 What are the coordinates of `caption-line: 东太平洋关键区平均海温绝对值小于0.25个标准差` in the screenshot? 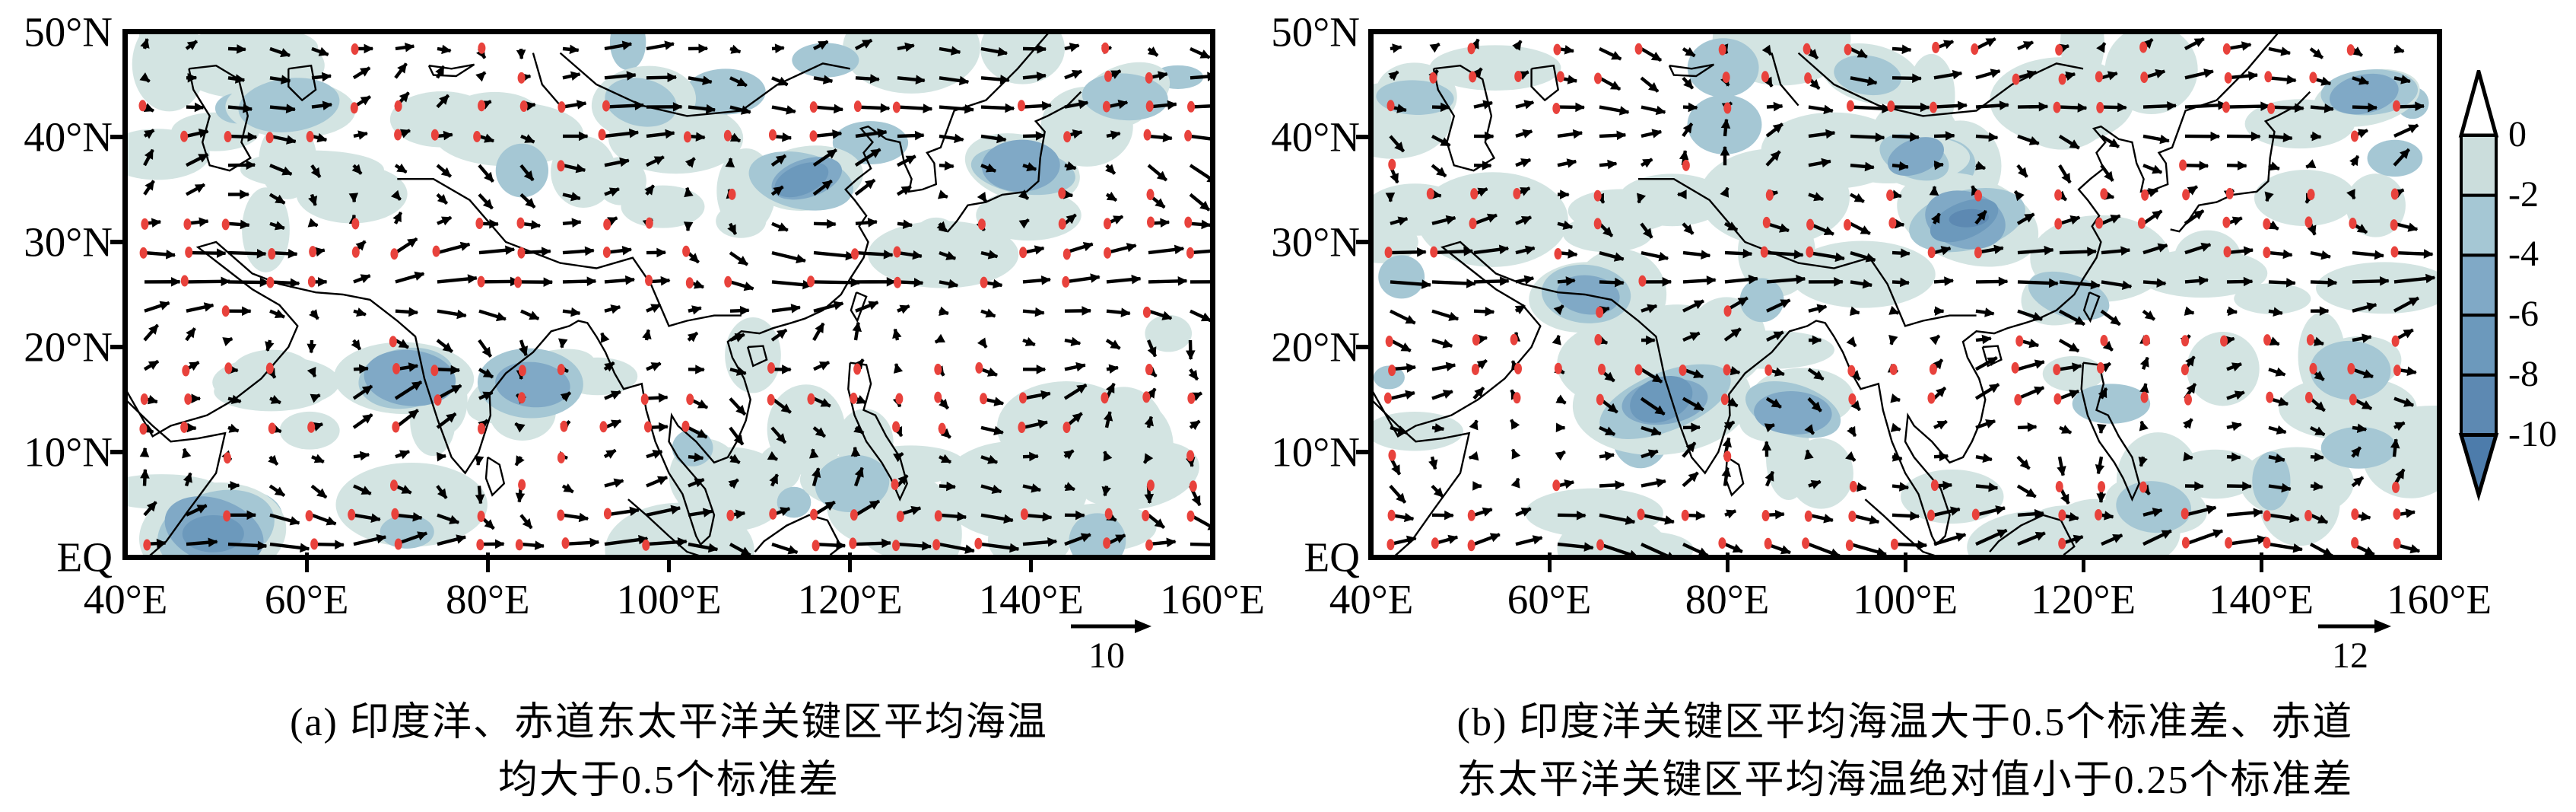 It's located at (1905, 781).